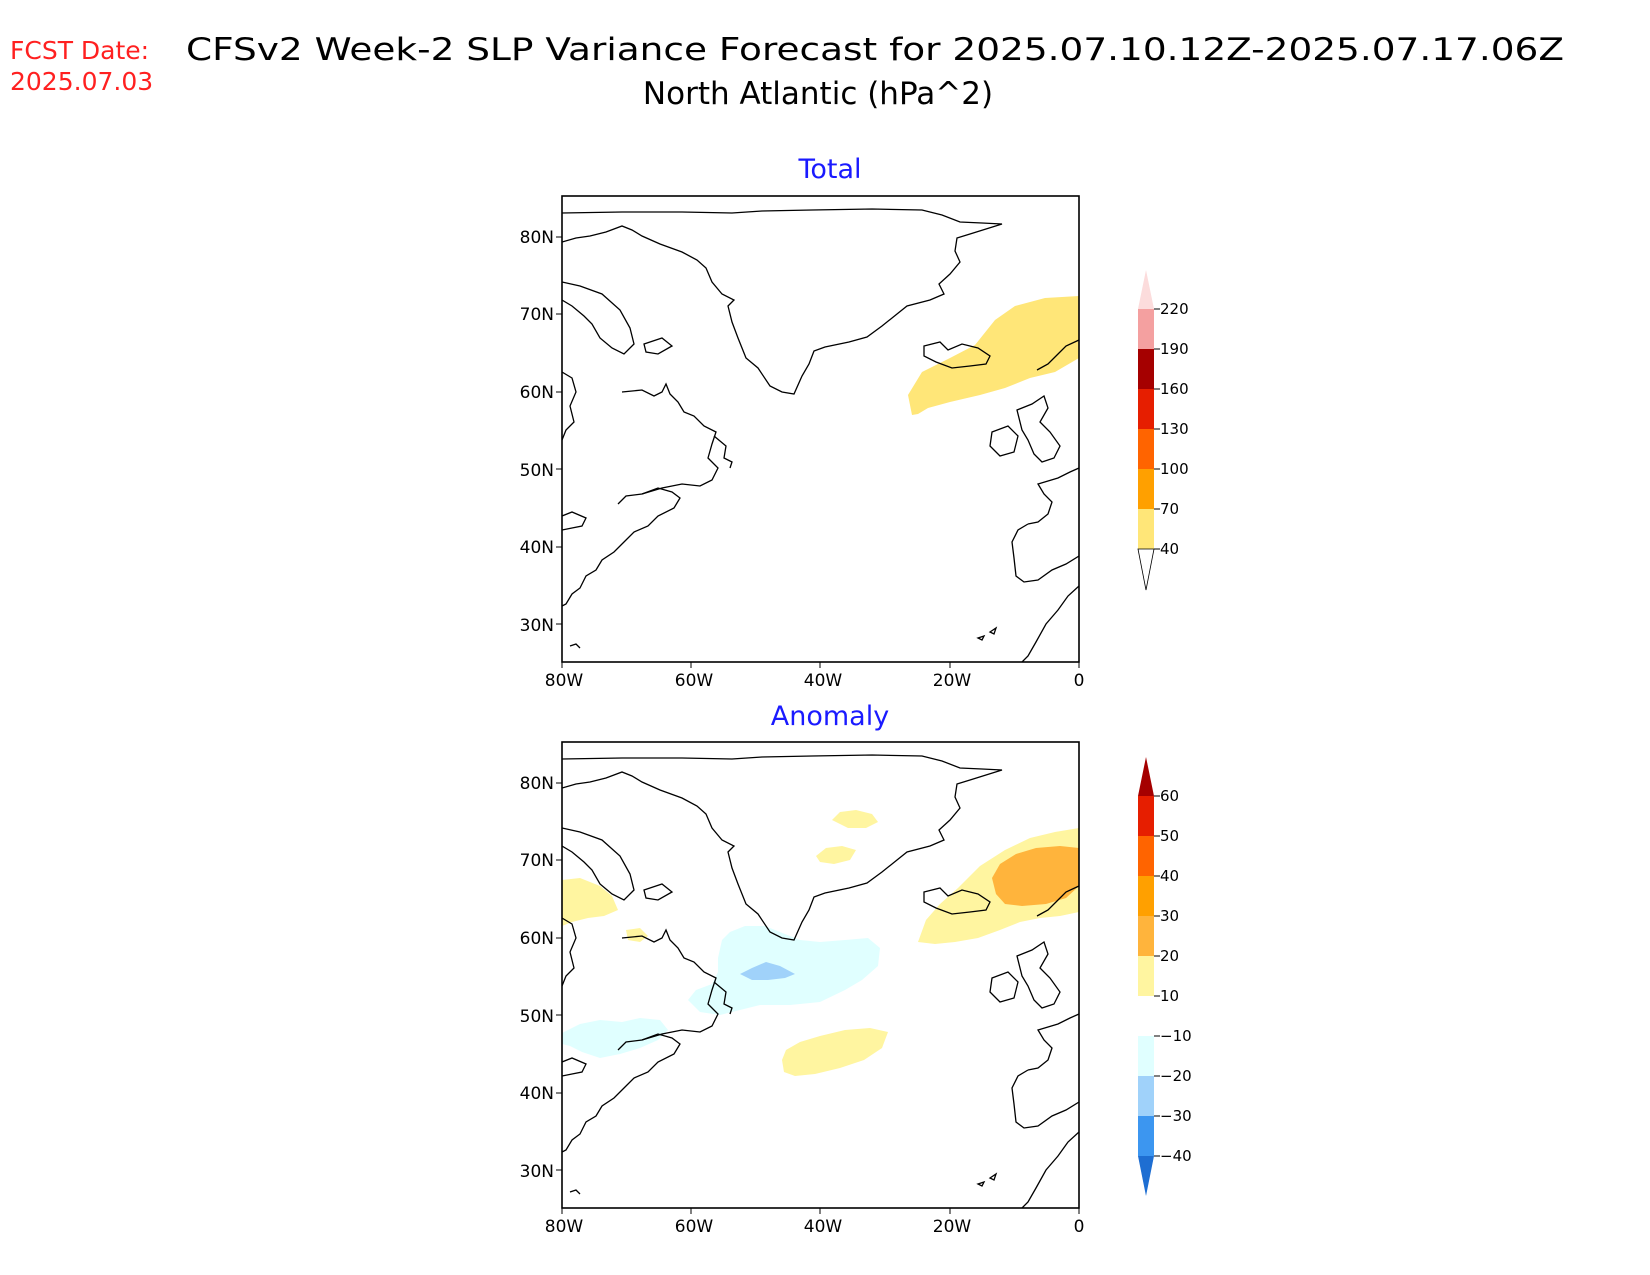 This screenshot has height=1275, width=1650. What do you see at coordinates (537, 432) in the screenshot?
I see `total-lat-axis: 80N 70N 60N 50N 40N 30N` at bounding box center [537, 432].